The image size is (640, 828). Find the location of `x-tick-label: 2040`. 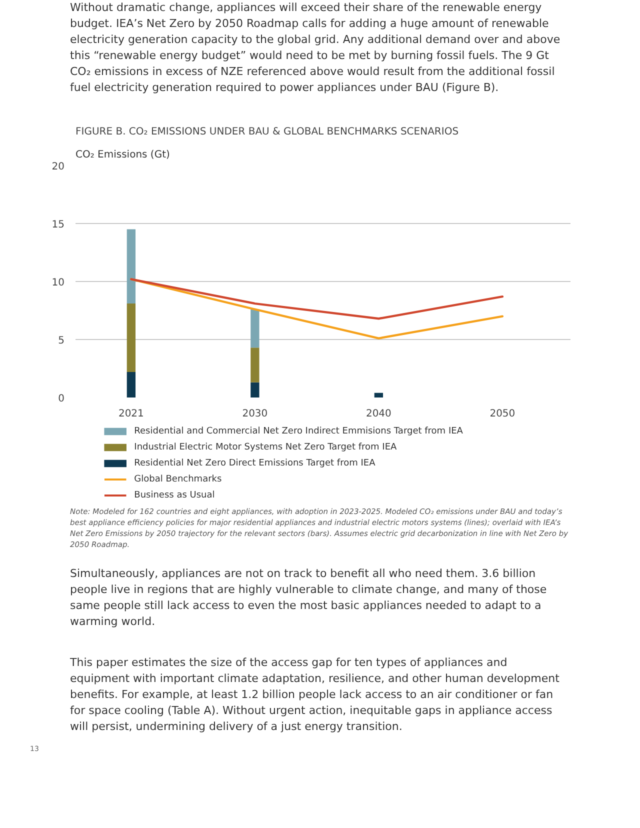

x-tick-label: 2040 is located at coordinates (379, 414).